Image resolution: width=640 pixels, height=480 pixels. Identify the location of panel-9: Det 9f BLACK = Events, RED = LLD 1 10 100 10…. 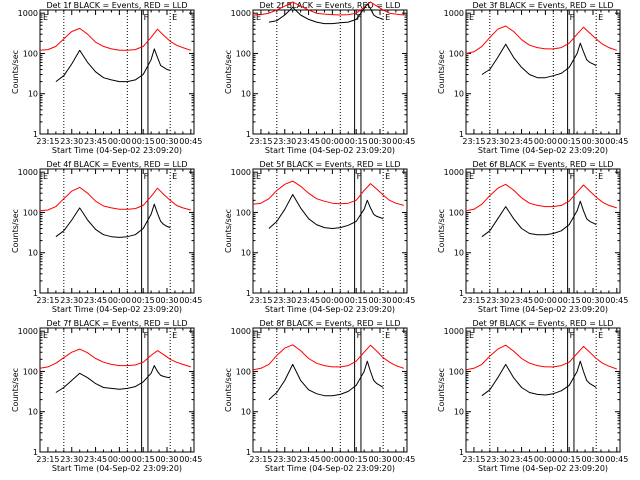
(532, 396).